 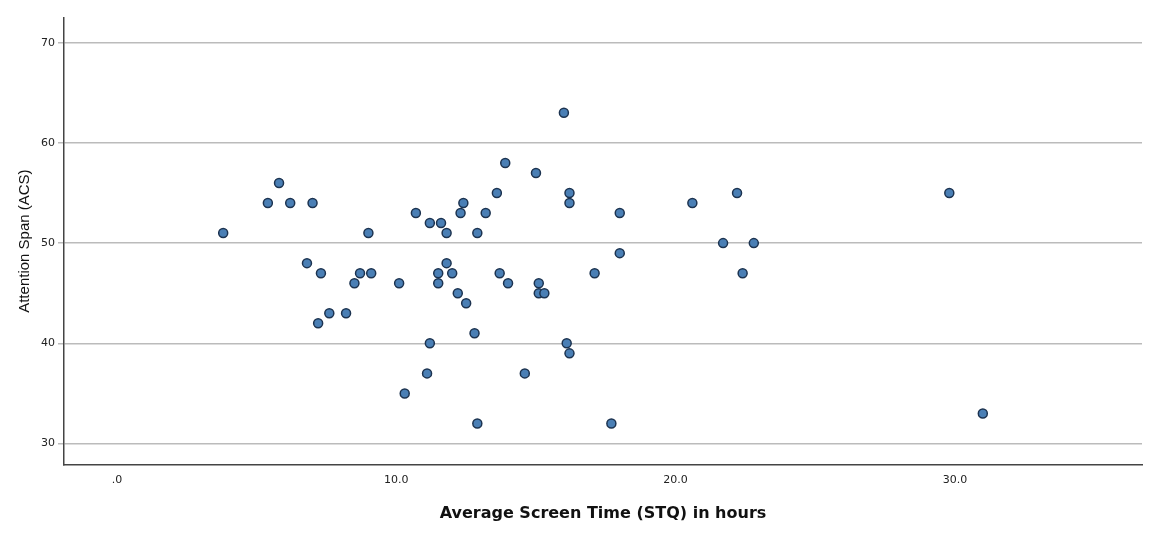 I want to click on y-tick-label: 50, so click(x=48, y=242).